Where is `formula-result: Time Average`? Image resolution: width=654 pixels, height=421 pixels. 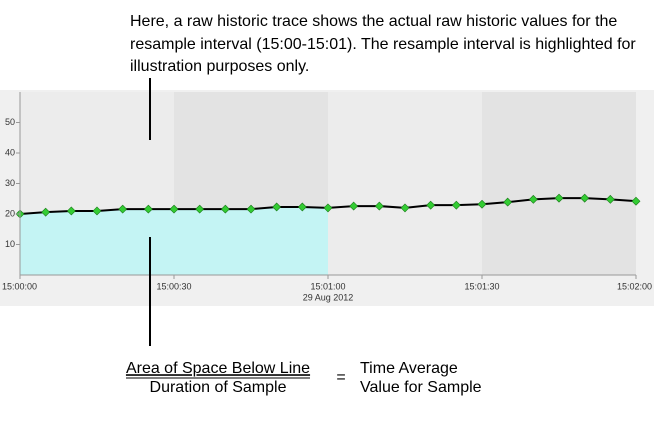 formula-result: Time Average is located at coordinates (409, 368).